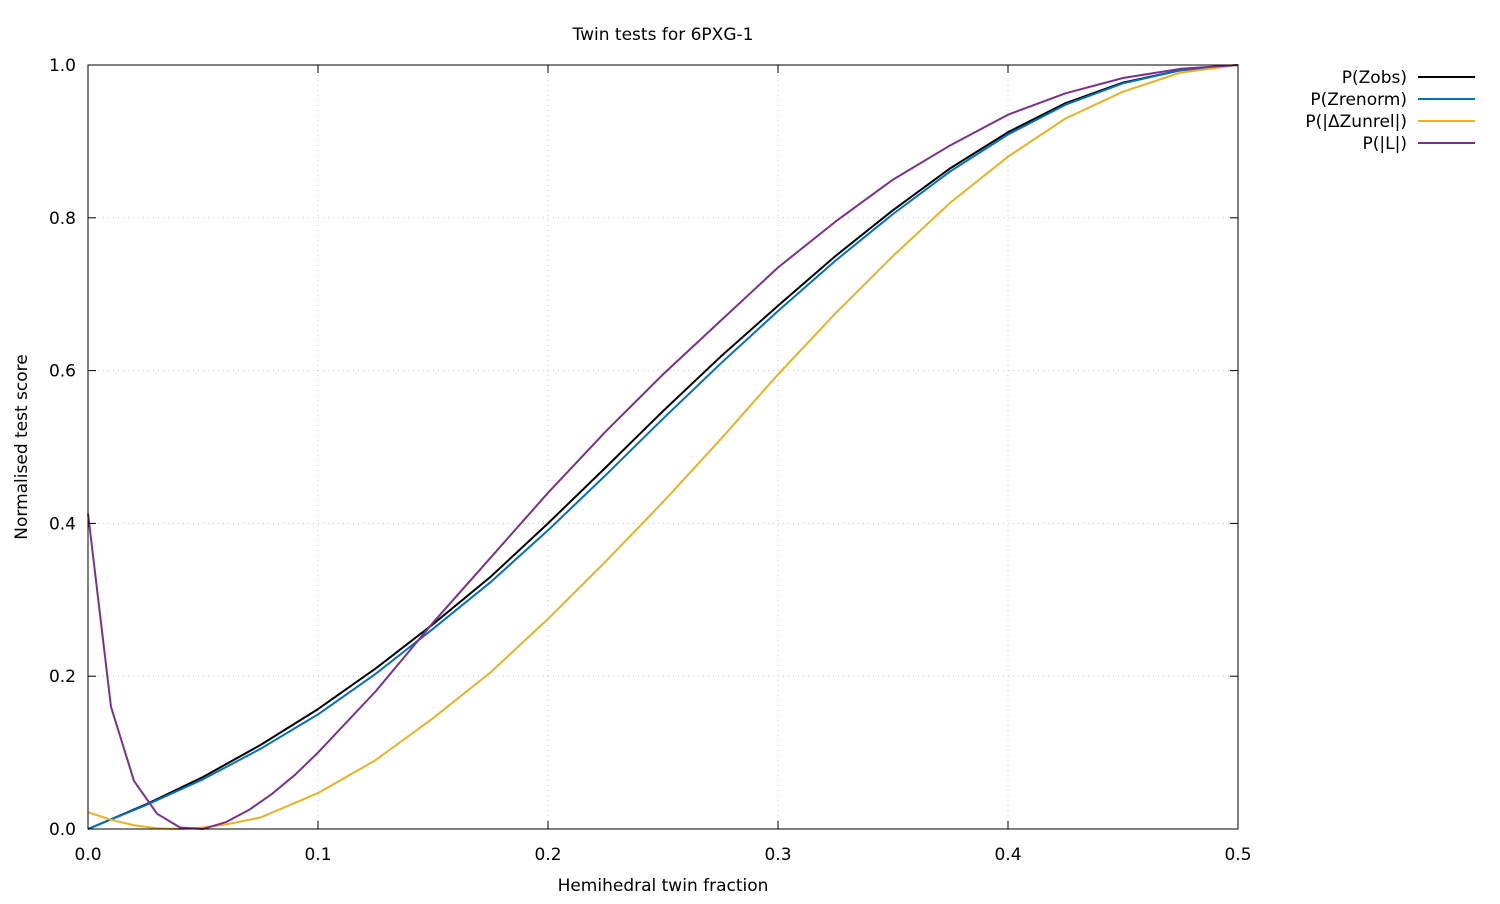 This screenshot has width=1500, height=904. Describe the element at coordinates (62, 830) in the screenshot. I see `y-tick-label: 0.0` at that location.